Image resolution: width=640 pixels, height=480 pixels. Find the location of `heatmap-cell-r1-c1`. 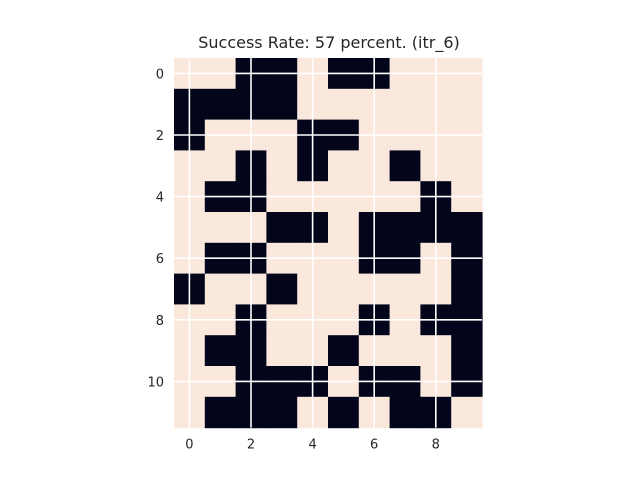

heatmap-cell-r1-c1 is located at coordinates (220, 104).